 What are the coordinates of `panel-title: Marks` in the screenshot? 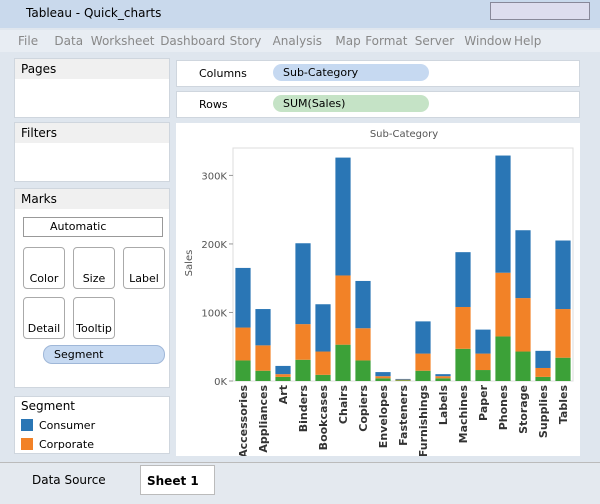 It's located at (92, 199).